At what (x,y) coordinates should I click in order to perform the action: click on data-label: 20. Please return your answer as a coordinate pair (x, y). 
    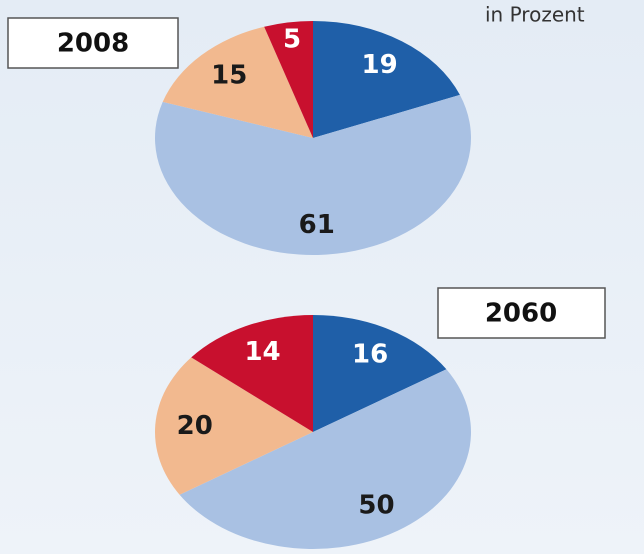
    Looking at the image, I should click on (195, 426).